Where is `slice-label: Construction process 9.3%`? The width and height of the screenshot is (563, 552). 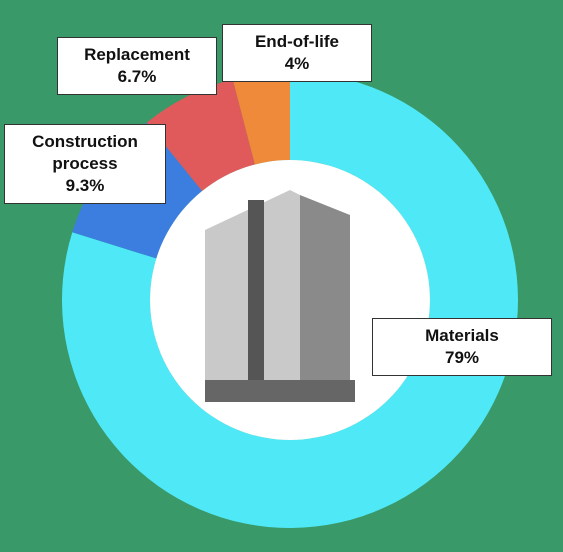 slice-label: Construction process 9.3% is located at coordinates (85, 164).